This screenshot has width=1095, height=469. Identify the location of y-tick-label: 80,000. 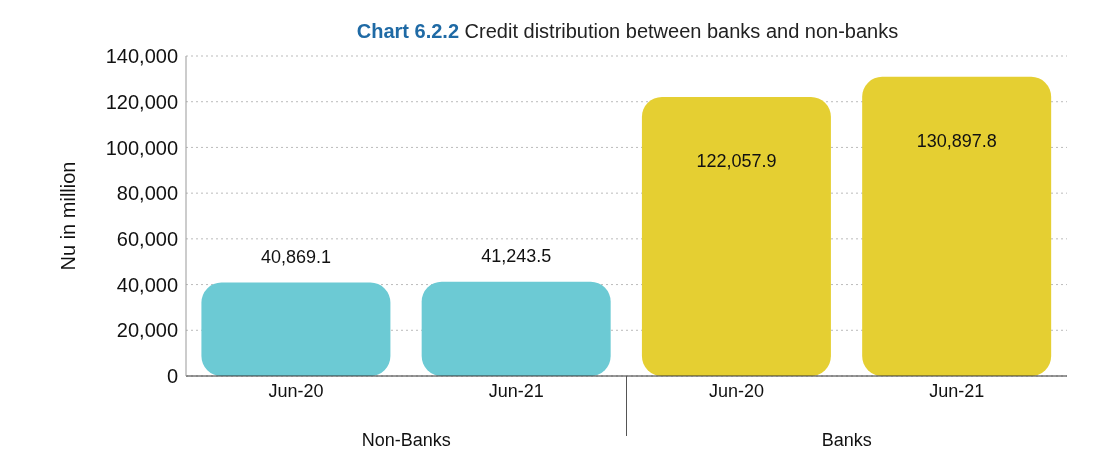
(147, 193).